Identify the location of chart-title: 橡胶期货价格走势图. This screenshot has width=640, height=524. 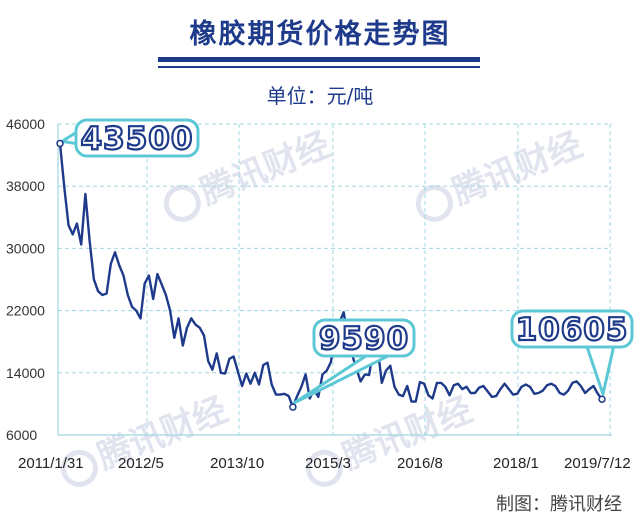
(320, 34).